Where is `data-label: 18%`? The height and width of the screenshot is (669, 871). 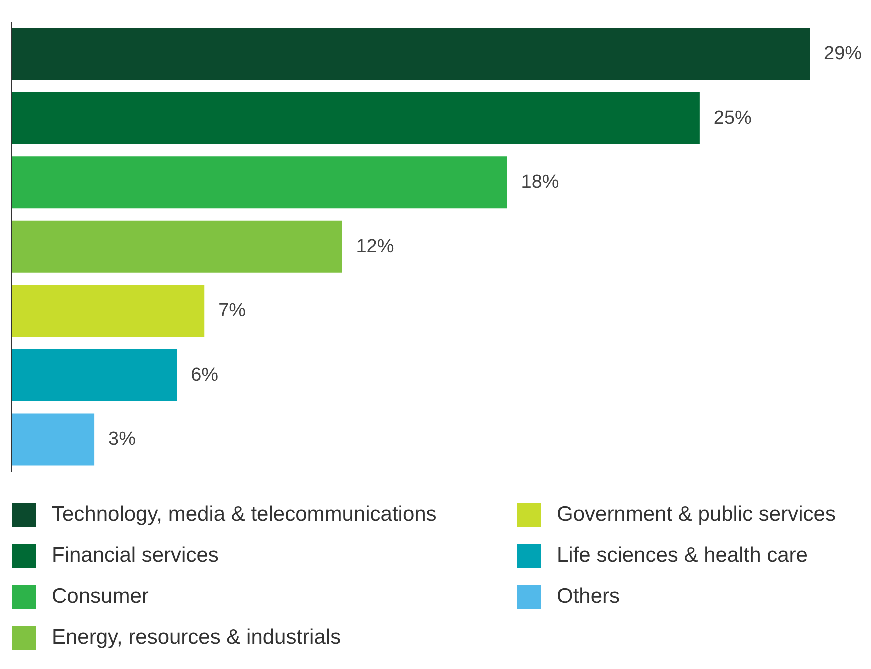 data-label: 18% is located at coordinates (540, 183).